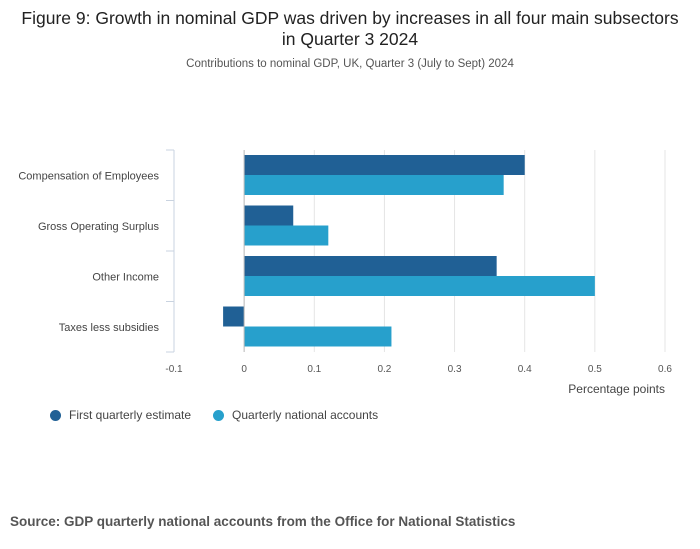  Describe the element at coordinates (525, 369) in the screenshot. I see `x-tick-label: 0.4` at that location.